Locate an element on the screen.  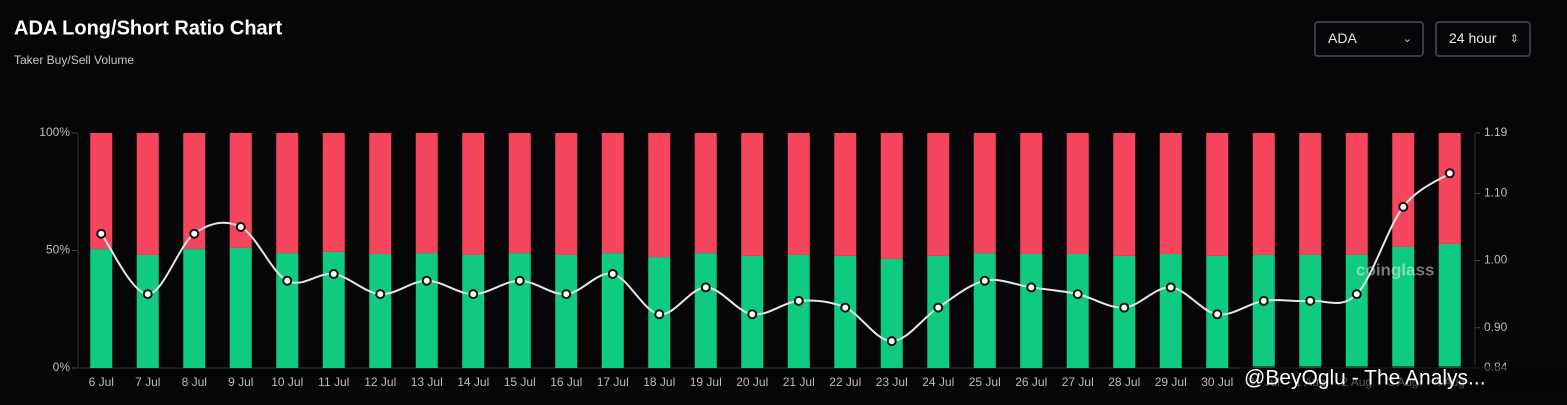
x-tick-label: 10 Jul is located at coordinates (287, 382).